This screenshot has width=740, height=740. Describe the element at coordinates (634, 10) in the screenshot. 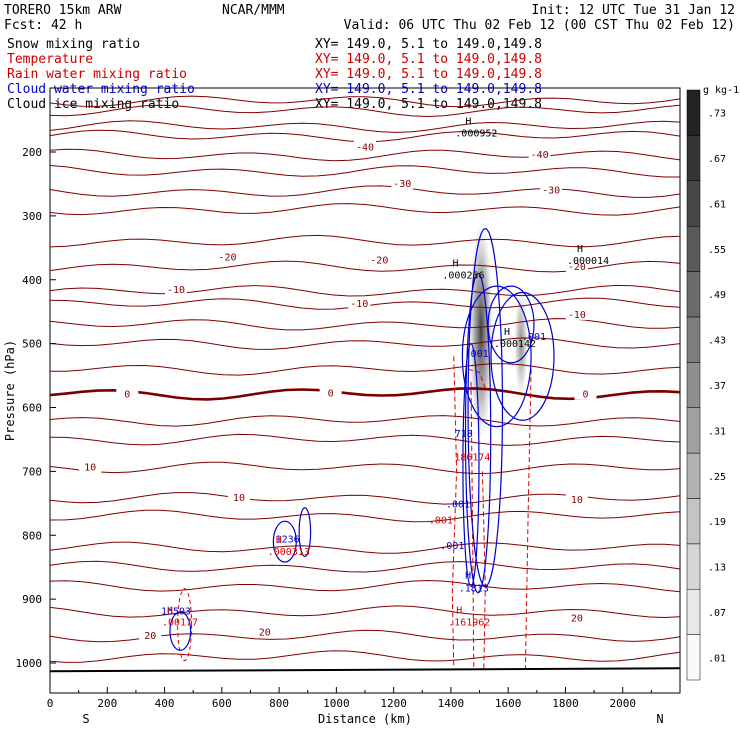

I see `init-time: Init: 12 UTC Tue 31 Jan 12` at that location.